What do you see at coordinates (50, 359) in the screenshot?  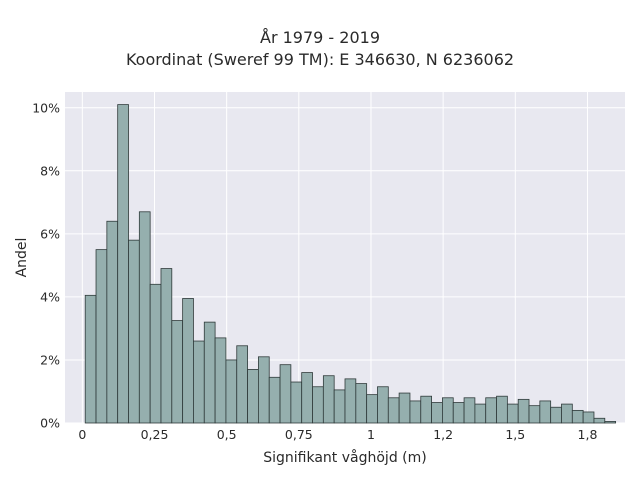 I see `y-tick-label-1: 2%` at bounding box center [50, 359].